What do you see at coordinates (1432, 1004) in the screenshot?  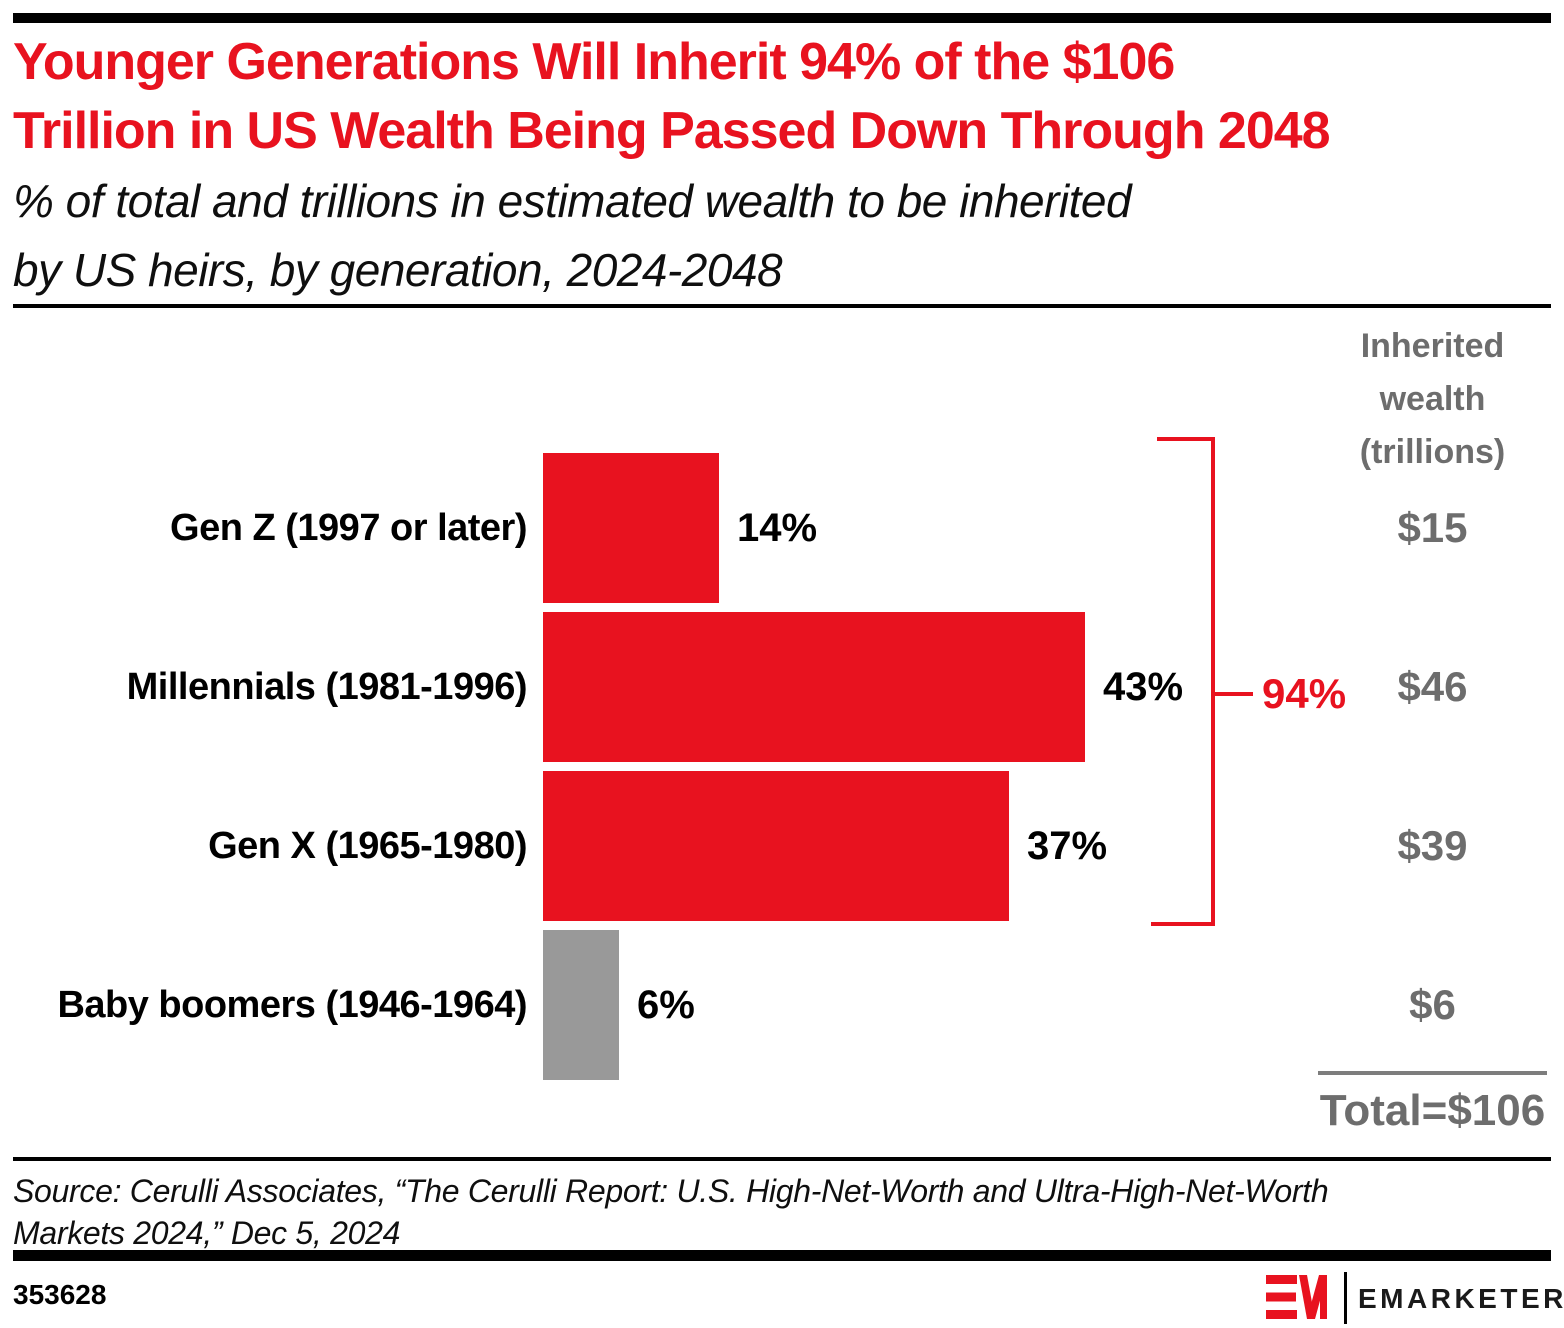 I see `inherited-wealth-value: $6` at bounding box center [1432, 1004].